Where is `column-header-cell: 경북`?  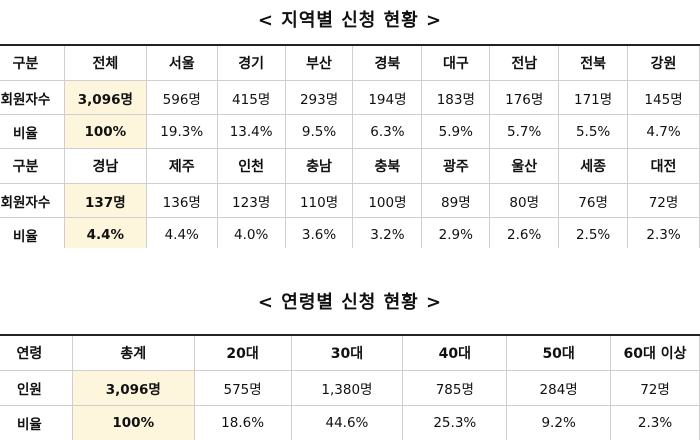 column-header-cell: 경북 is located at coordinates (387, 62).